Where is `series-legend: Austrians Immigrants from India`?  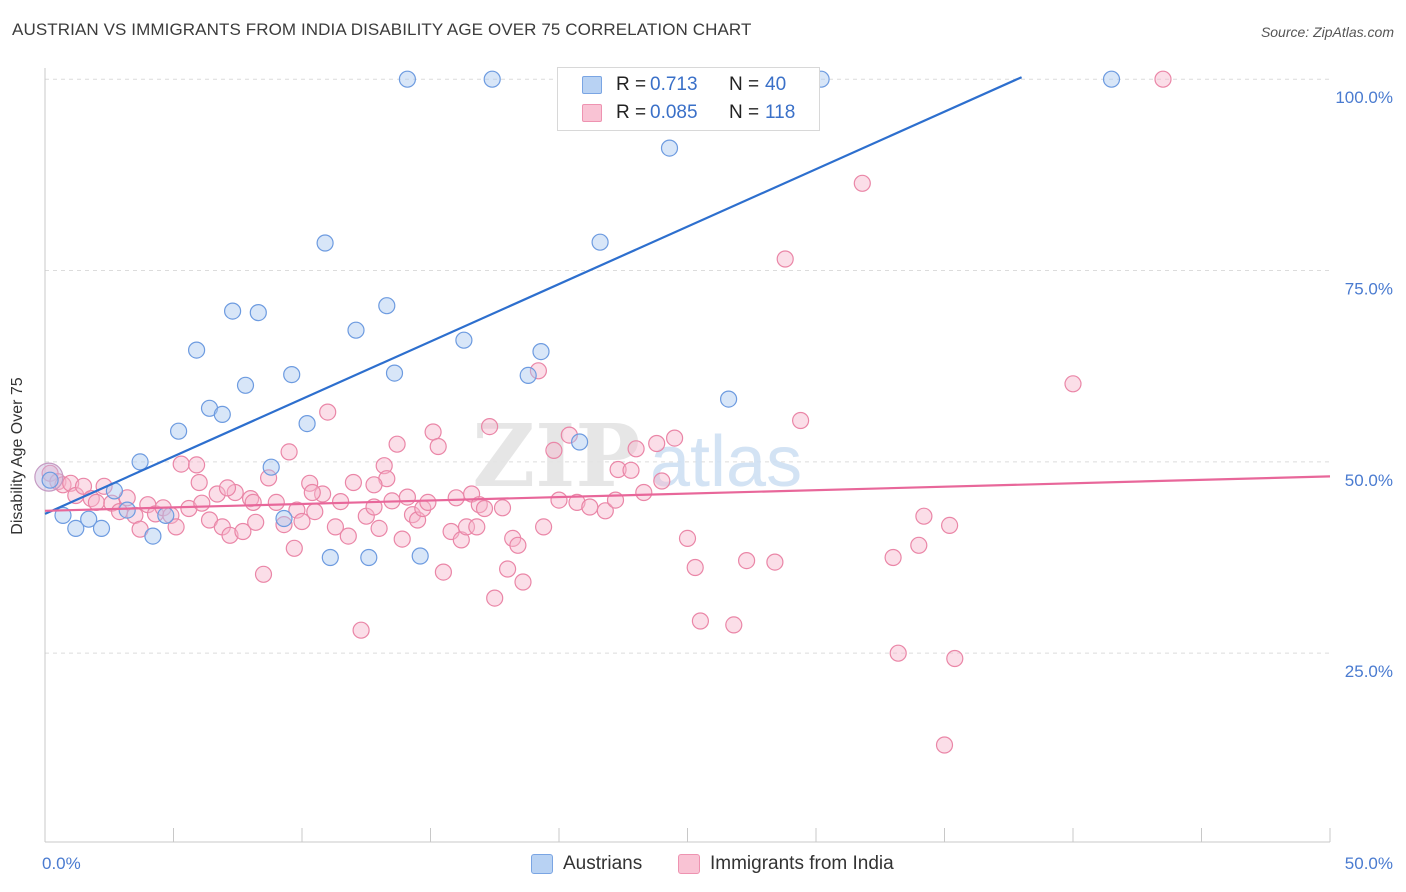 series-legend: Austrians Immigrants from India is located at coordinates (703, 865).